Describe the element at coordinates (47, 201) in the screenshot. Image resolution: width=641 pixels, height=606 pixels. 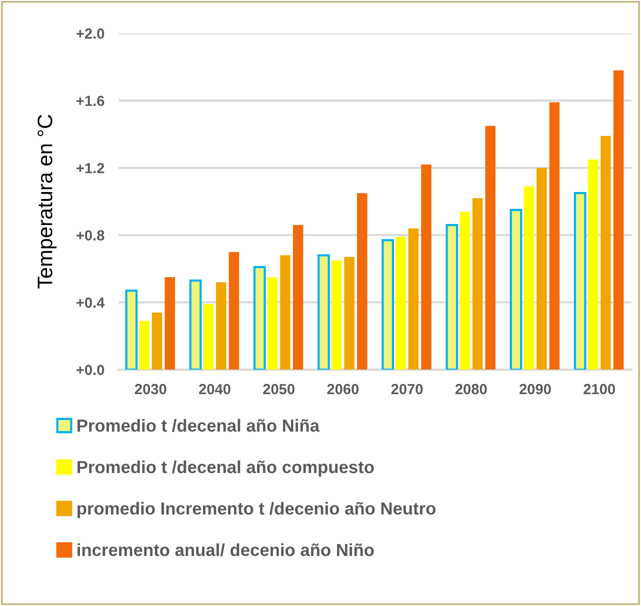
I see `y-axis-title: Temperatura en °C` at that location.